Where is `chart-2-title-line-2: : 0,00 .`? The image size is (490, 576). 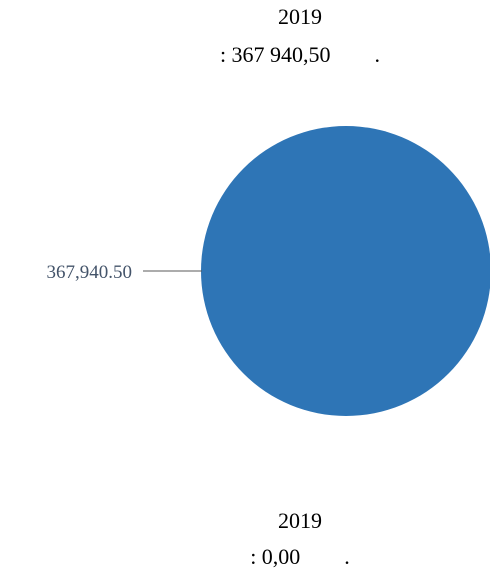
chart-2-title-line-2: : 0,00 . is located at coordinates (300, 556).